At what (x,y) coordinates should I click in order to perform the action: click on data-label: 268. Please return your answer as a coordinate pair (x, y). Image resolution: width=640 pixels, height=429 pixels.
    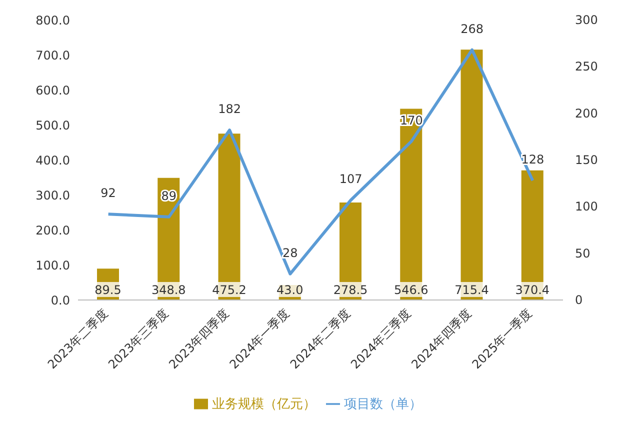
    Looking at the image, I should click on (472, 29).